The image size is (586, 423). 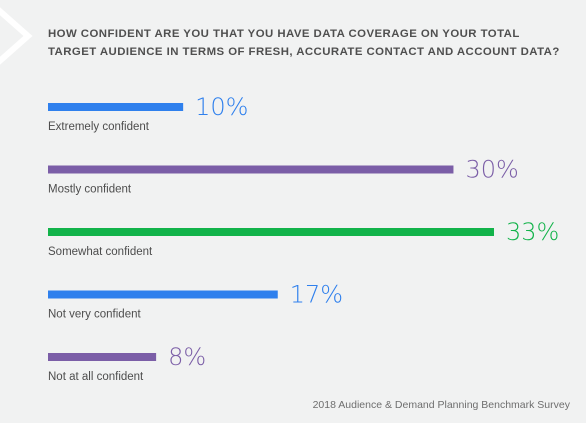 I want to click on corner-chevron-icon, so click(x=16, y=36).